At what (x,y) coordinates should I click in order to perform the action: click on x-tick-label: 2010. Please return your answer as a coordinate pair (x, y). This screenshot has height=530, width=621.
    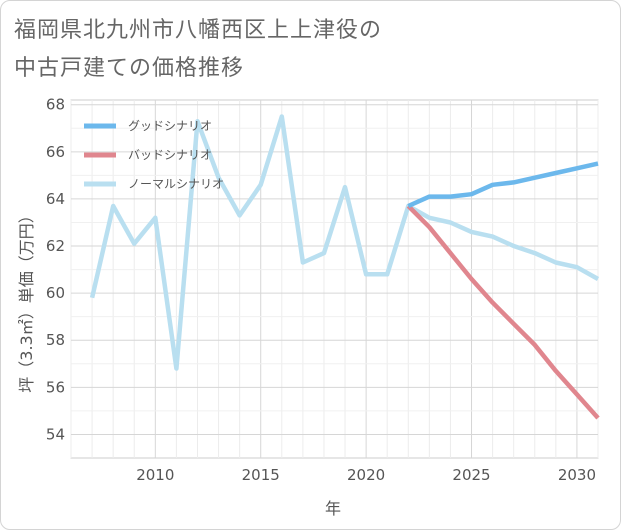
    Looking at the image, I should click on (155, 475).